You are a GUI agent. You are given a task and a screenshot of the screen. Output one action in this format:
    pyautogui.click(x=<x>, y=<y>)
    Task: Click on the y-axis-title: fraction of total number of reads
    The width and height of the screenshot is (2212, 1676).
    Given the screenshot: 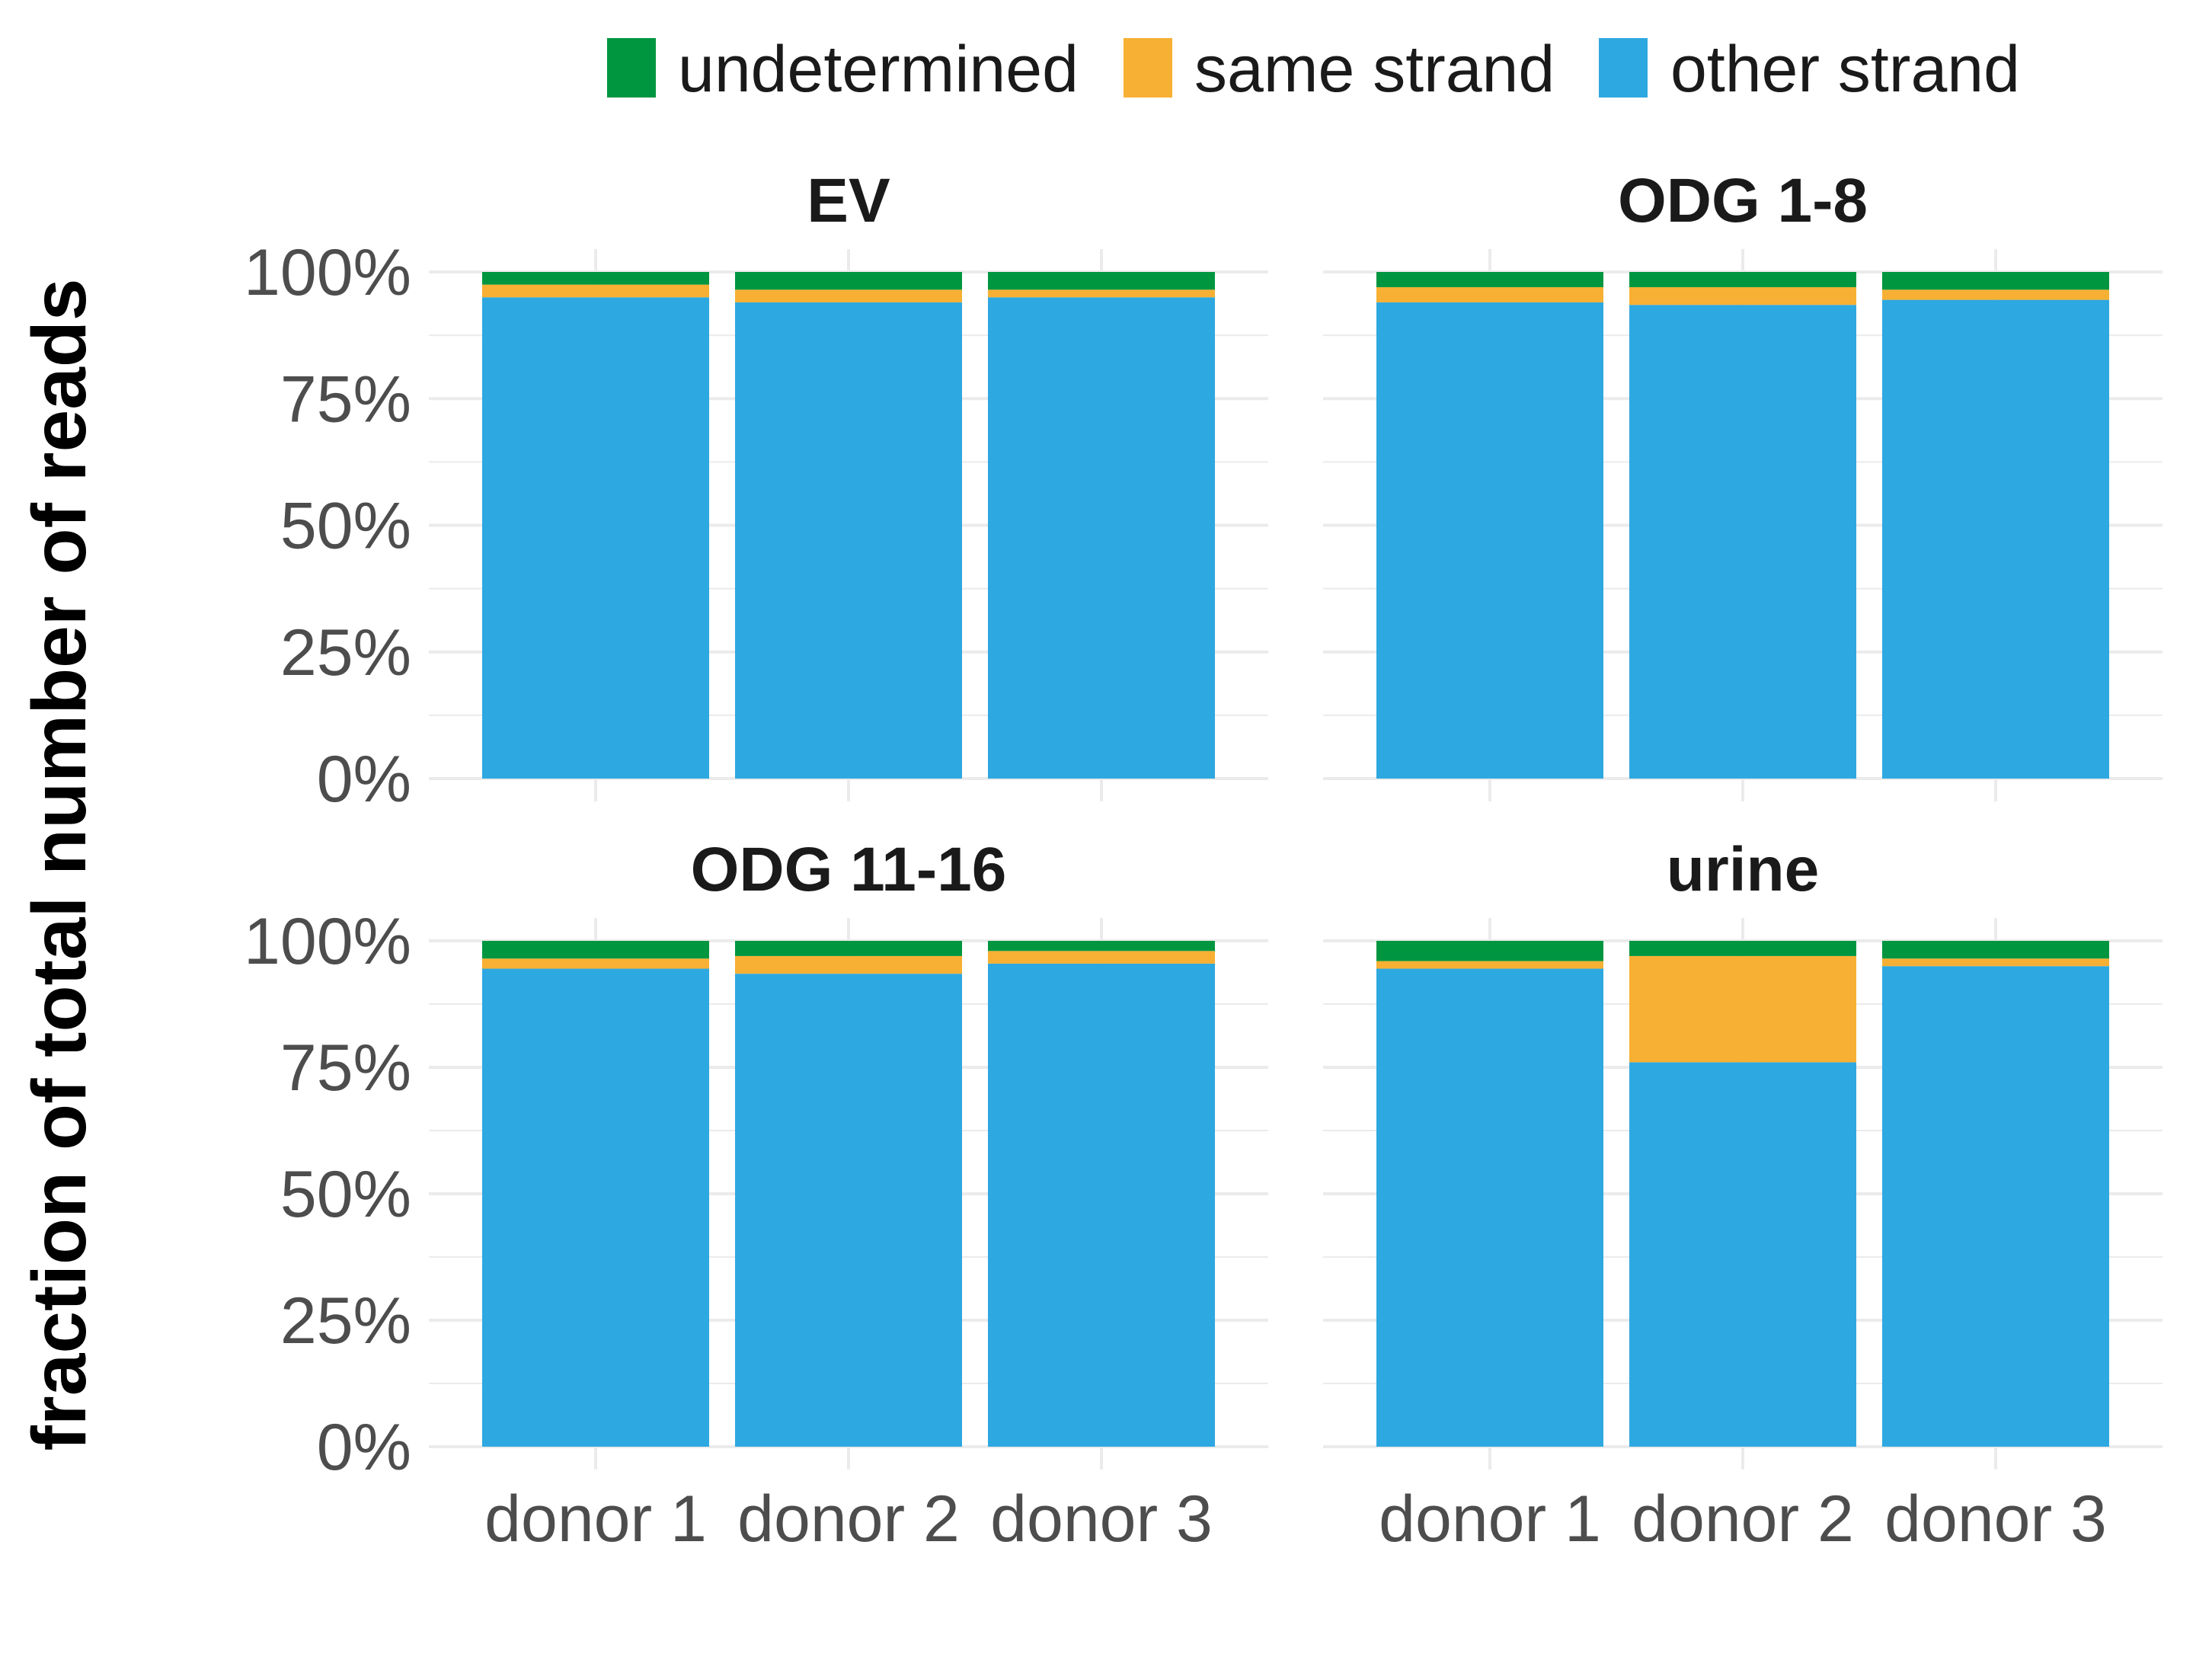 What is the action you would take?
    pyautogui.click(x=59, y=864)
    